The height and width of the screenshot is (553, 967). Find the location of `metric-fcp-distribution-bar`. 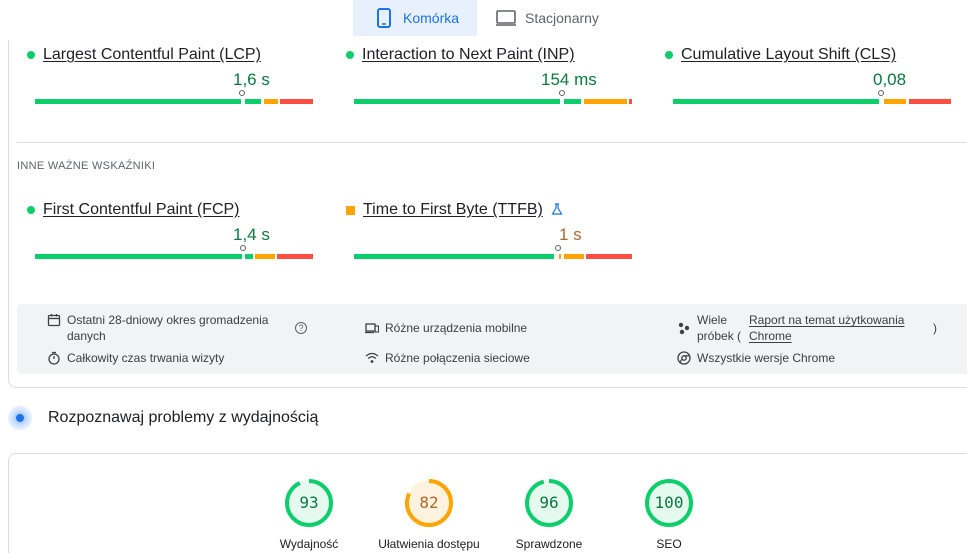

metric-fcp-distribution-bar is located at coordinates (174, 252).